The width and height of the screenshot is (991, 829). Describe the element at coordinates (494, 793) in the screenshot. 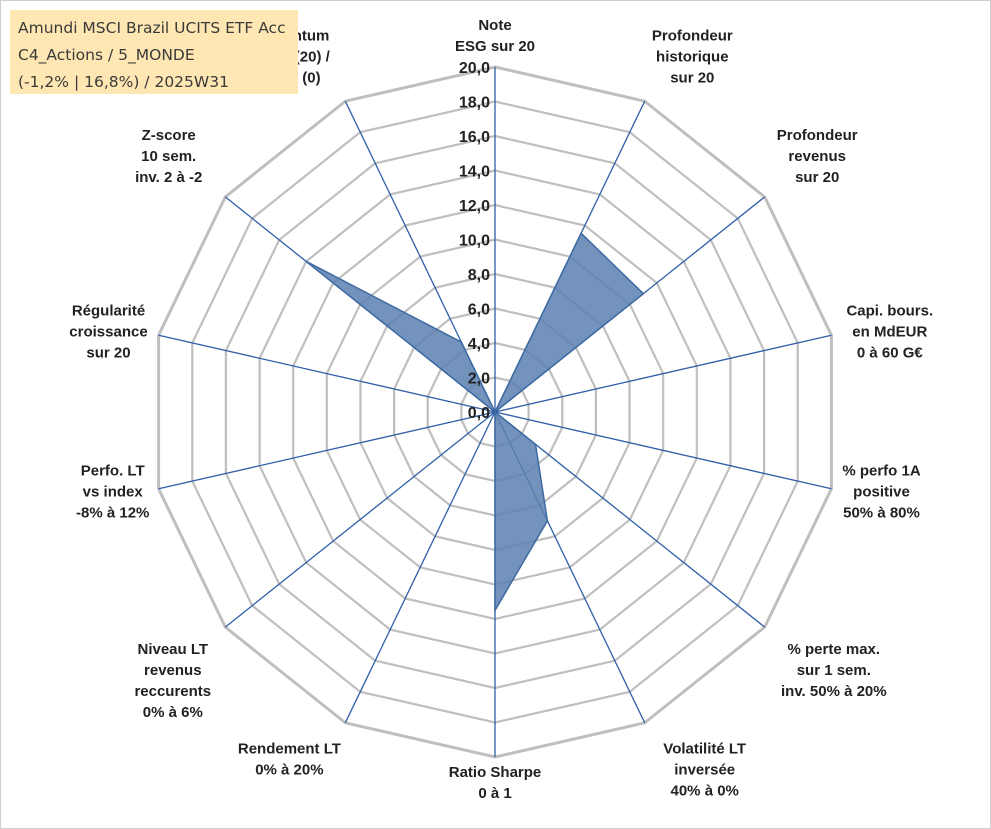

I see `axis-label-line: 0 à 1` at that location.